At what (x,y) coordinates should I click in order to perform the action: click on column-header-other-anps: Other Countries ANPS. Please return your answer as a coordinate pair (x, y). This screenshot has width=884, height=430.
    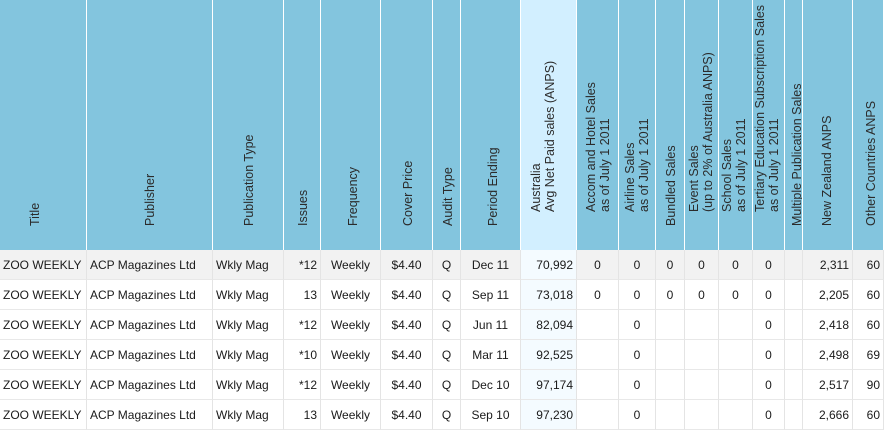
    Looking at the image, I should click on (868, 125).